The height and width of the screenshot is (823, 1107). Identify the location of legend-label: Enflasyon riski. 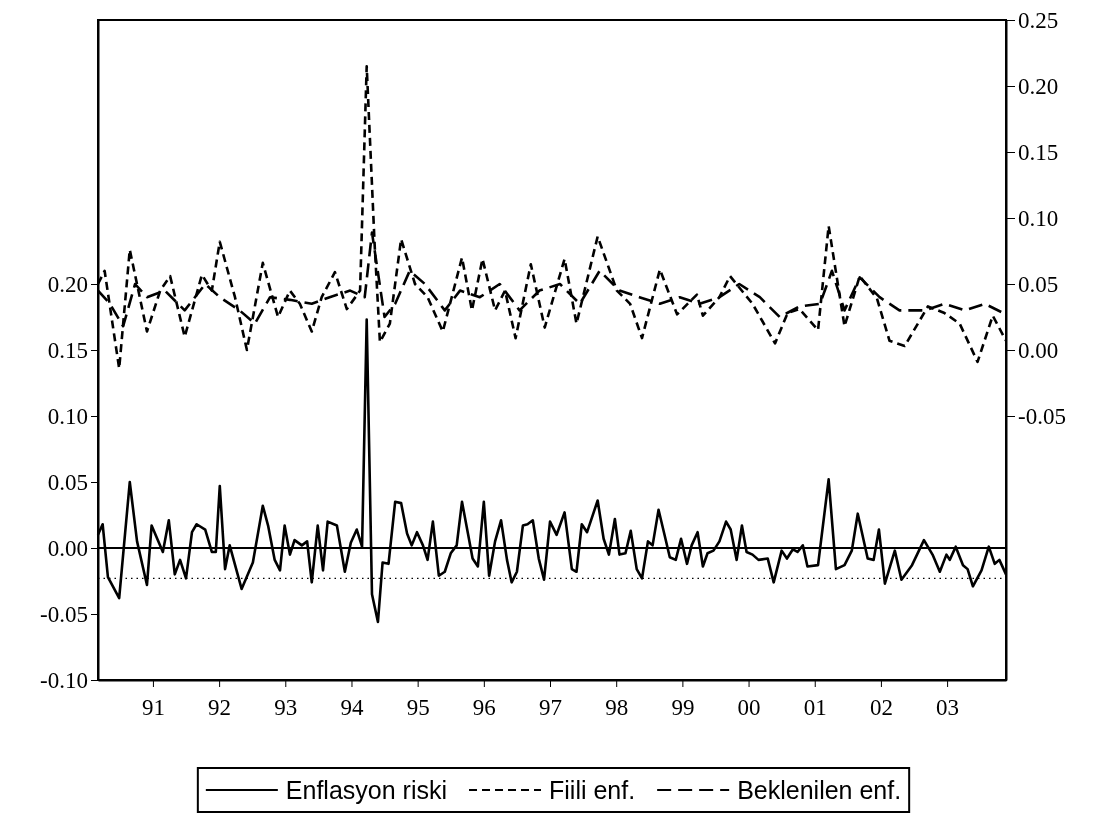
(366, 790).